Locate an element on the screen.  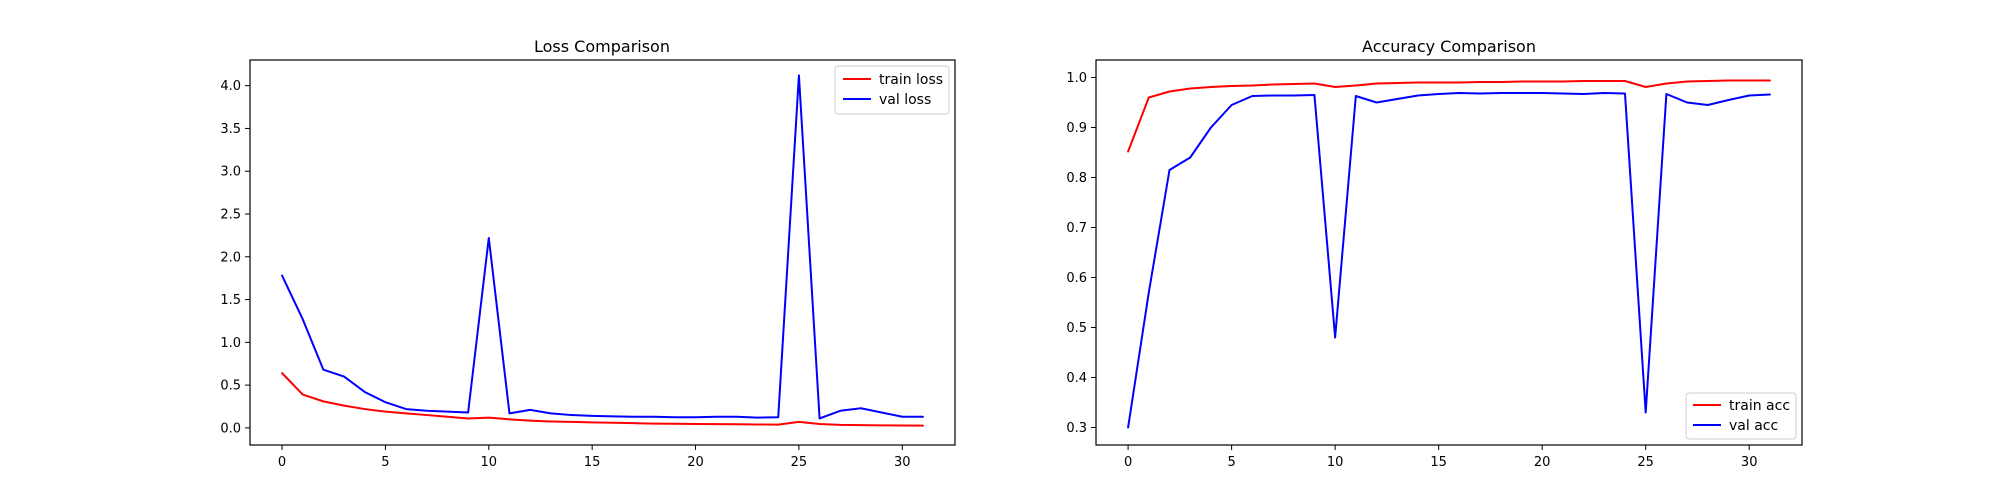
accuracy-chart-x-tick-label: 0 is located at coordinates (1128, 462).